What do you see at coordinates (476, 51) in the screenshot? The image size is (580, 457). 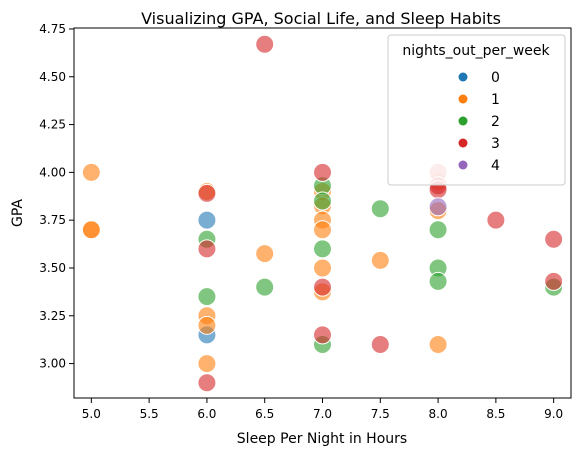 I see `legend-title: nights_out_per_week` at bounding box center [476, 51].